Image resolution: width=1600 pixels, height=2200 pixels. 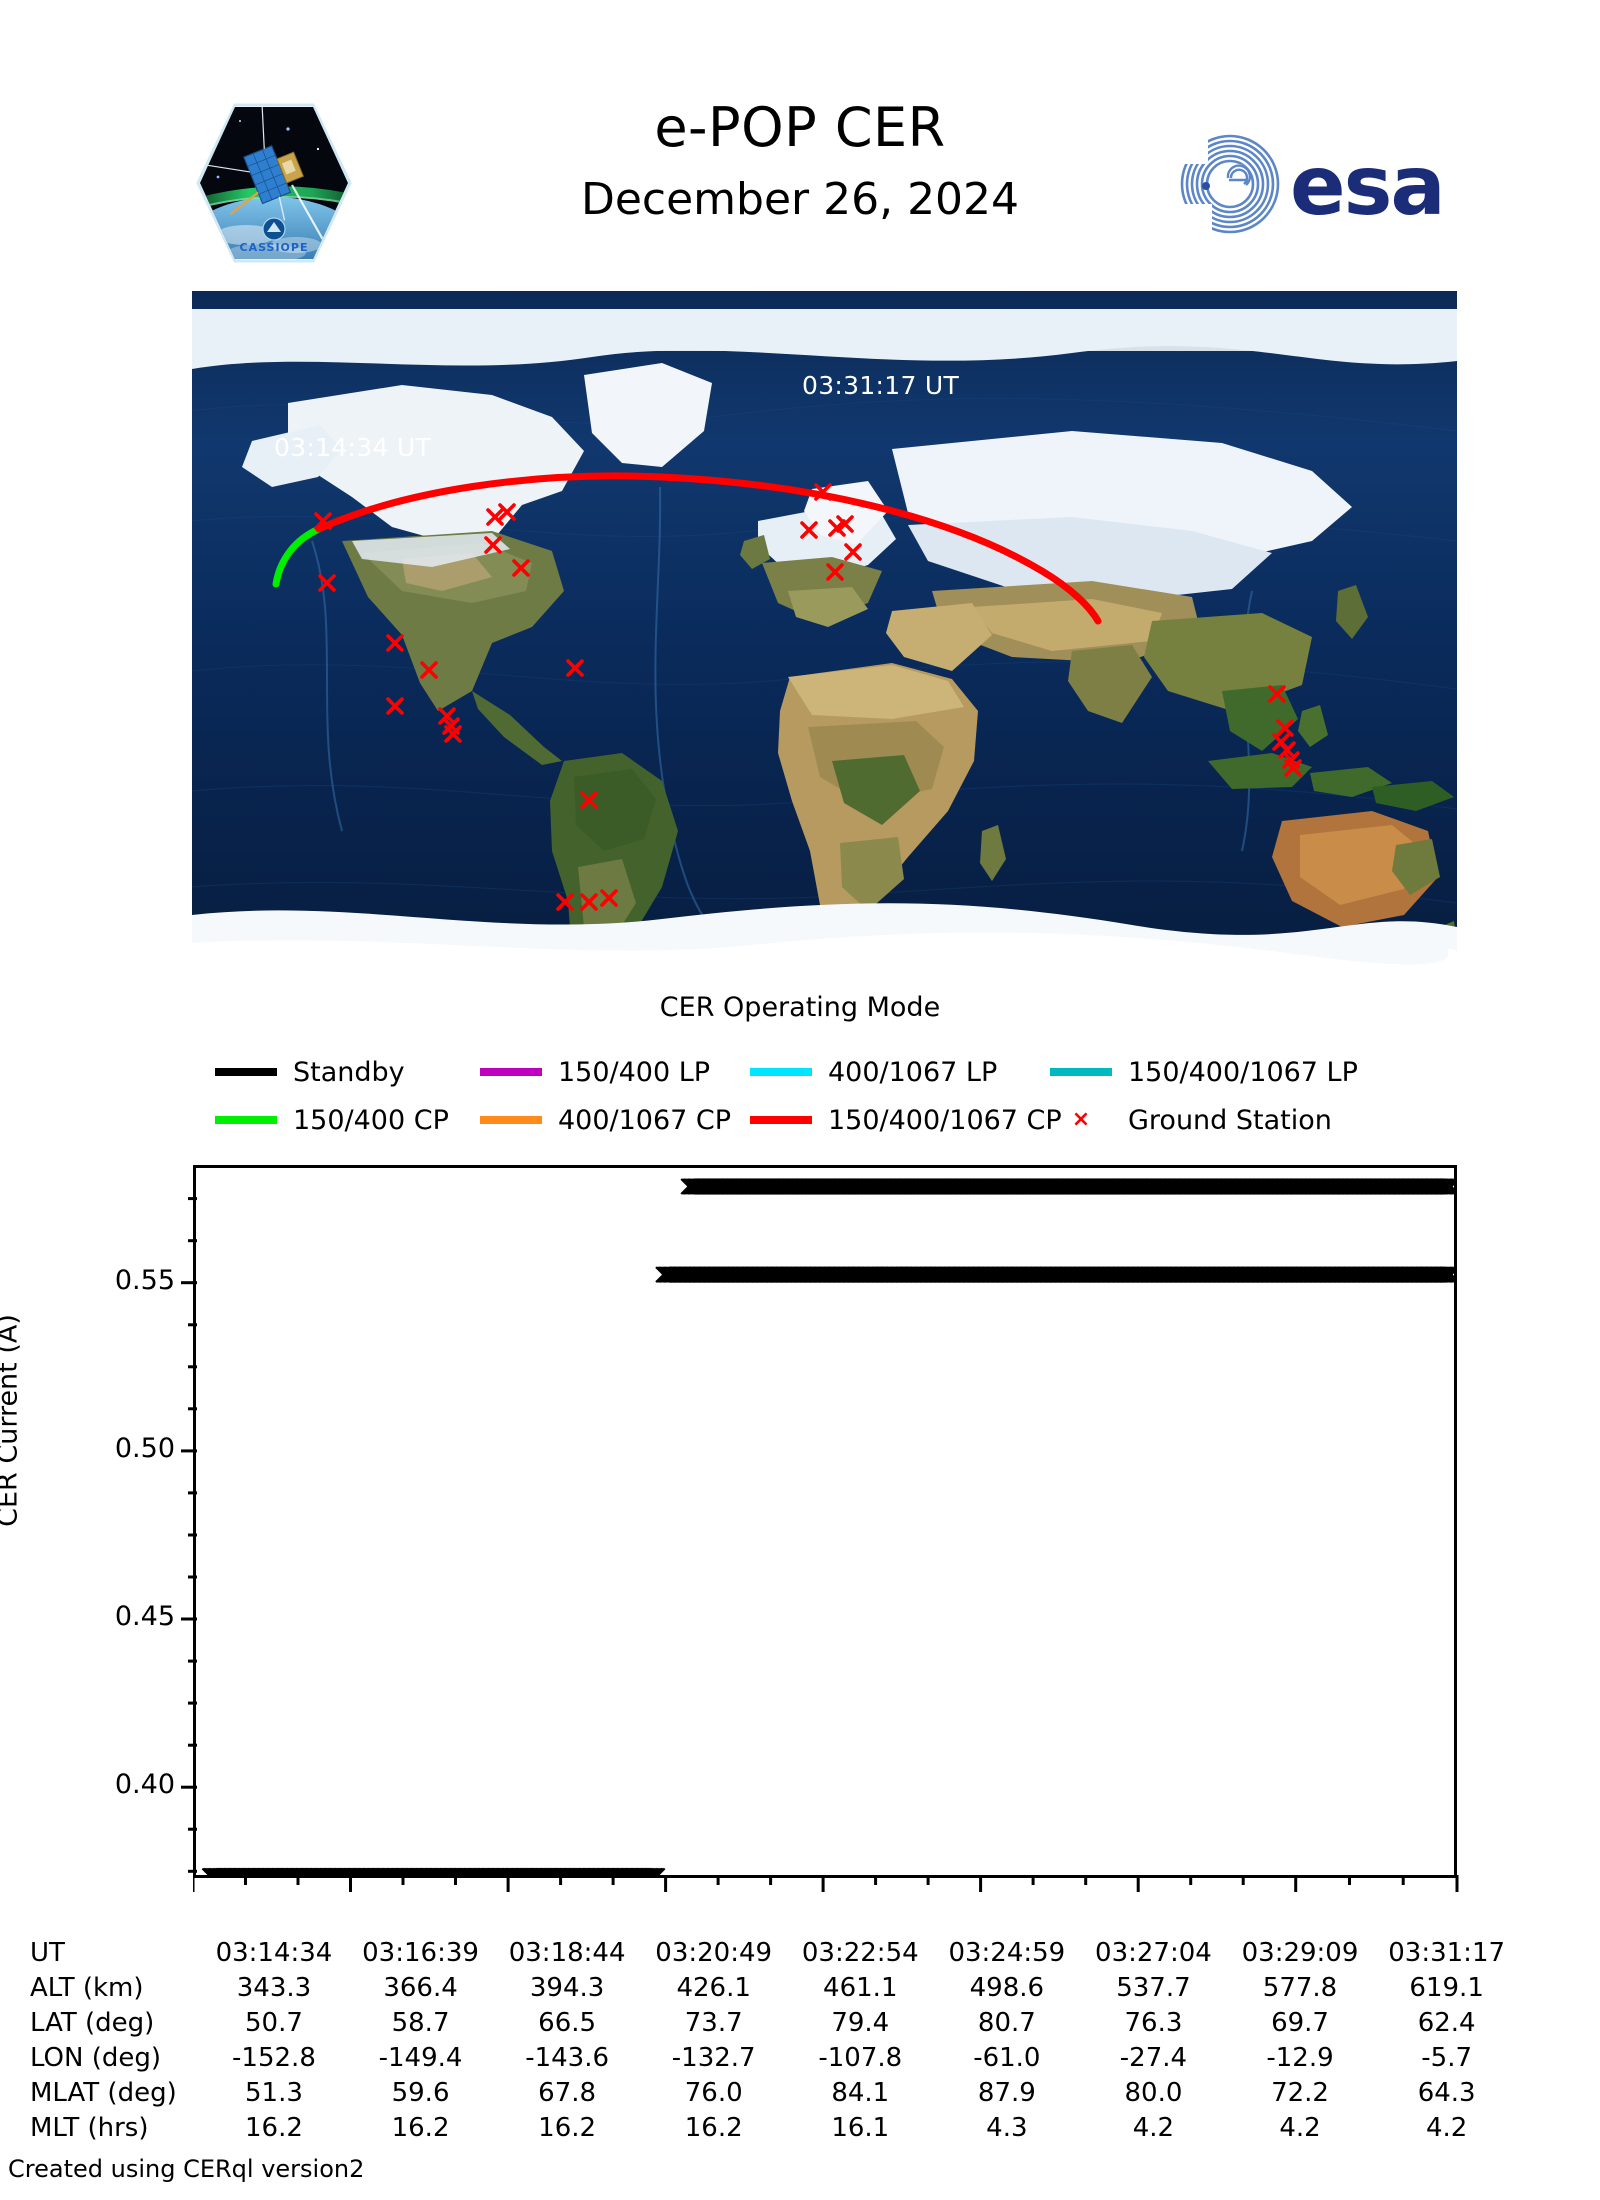 I want to click on x-axis-ticks, so click(x=826, y=1883).